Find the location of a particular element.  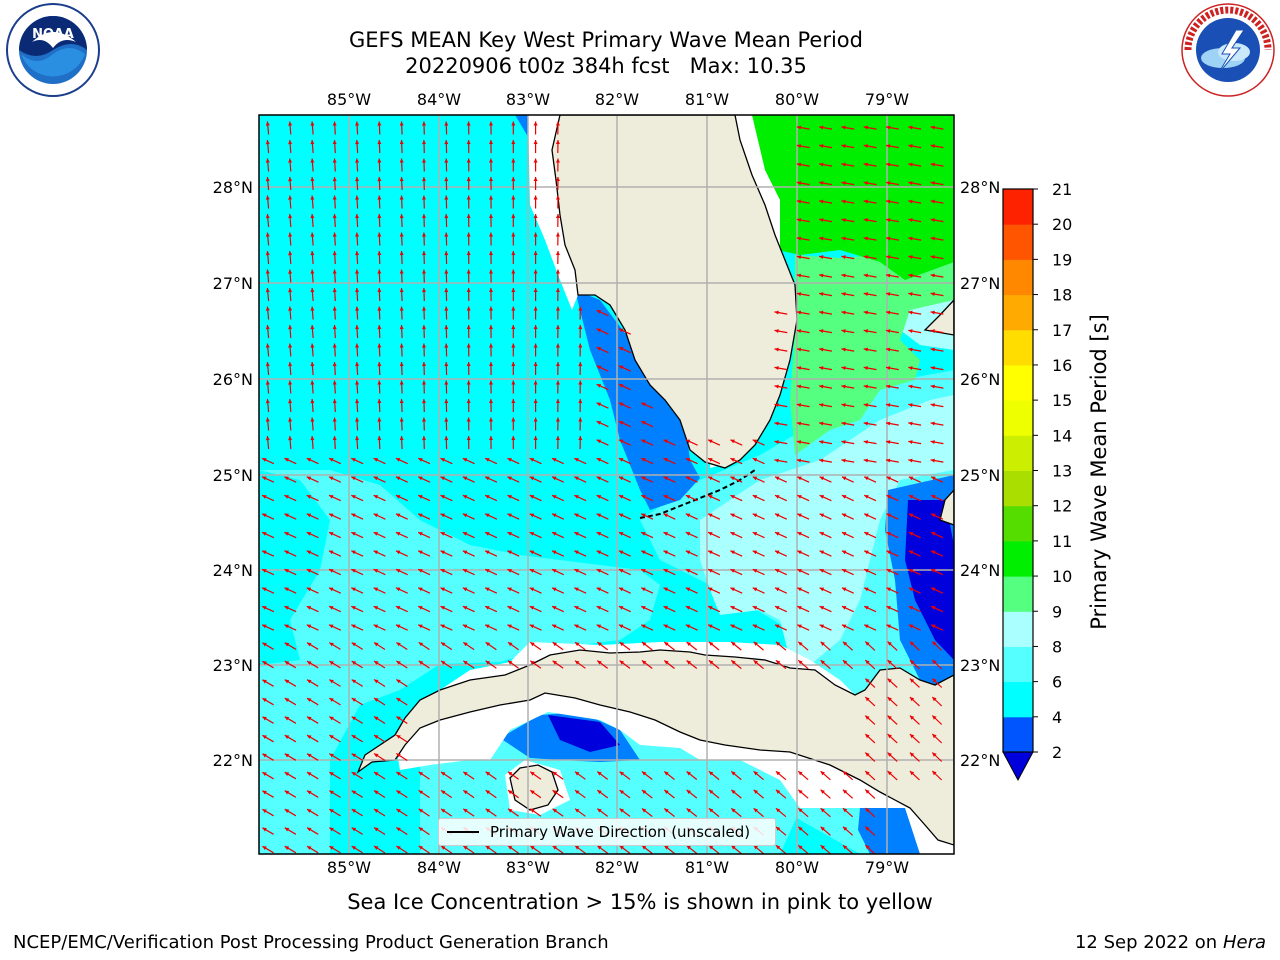

colorbar-tick-label: 13 is located at coordinates (1062, 471).